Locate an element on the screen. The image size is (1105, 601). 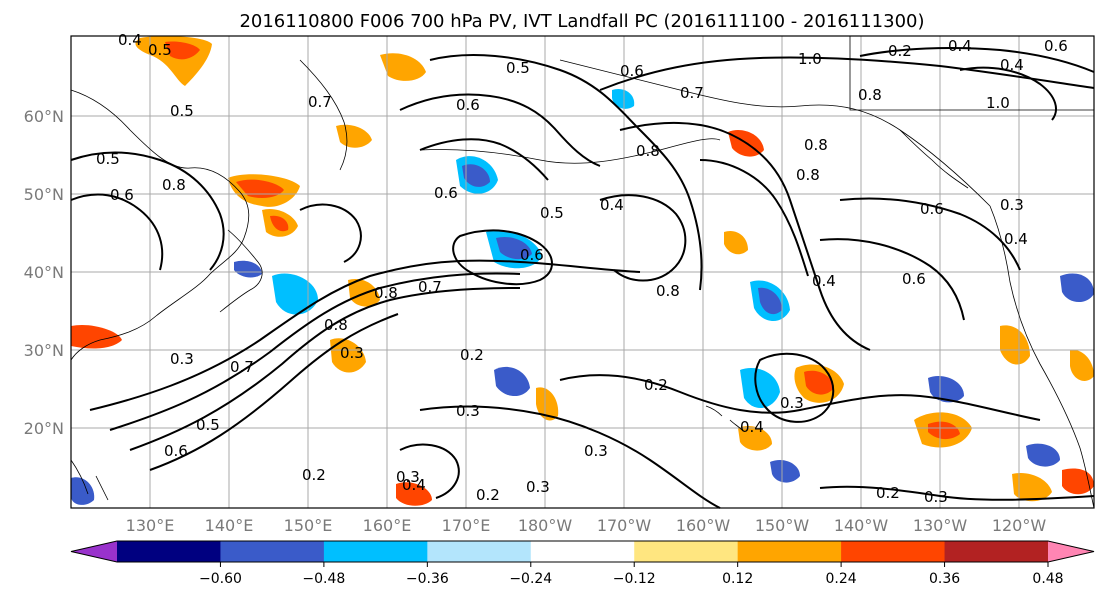
lon-label-160w: 160°W is located at coordinates (703, 525).